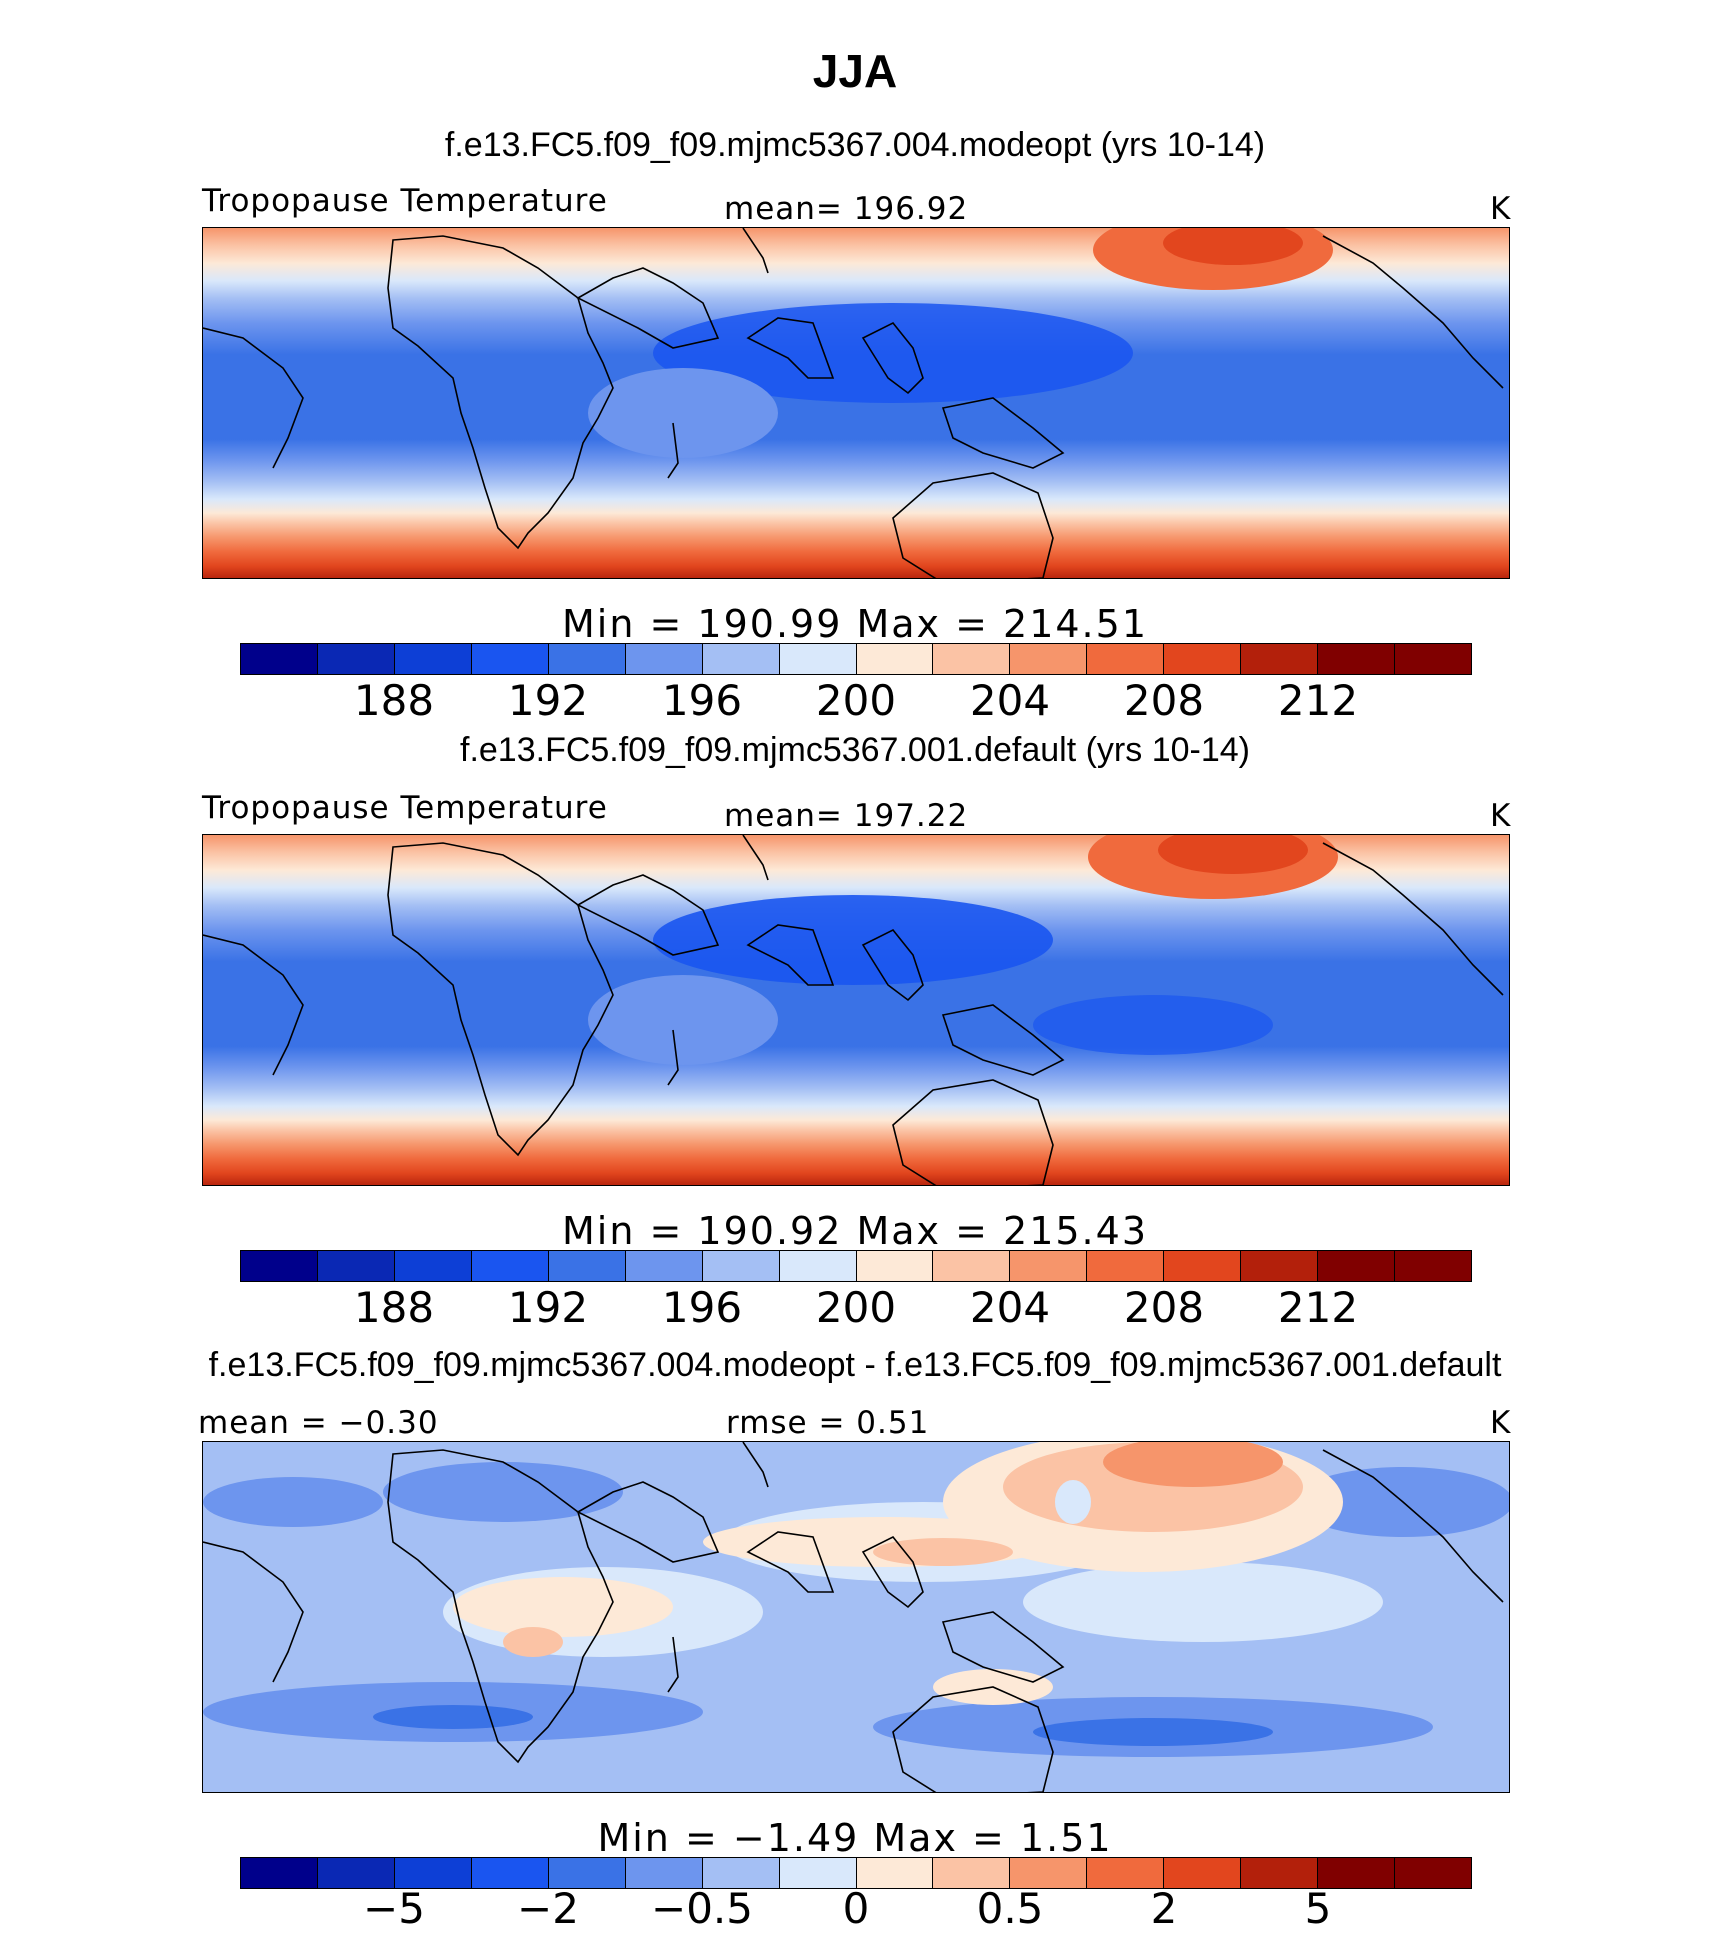 This screenshot has height=1933, width=1710. Describe the element at coordinates (856, 1908) in the screenshot. I see `panel3-tick: 0` at that location.